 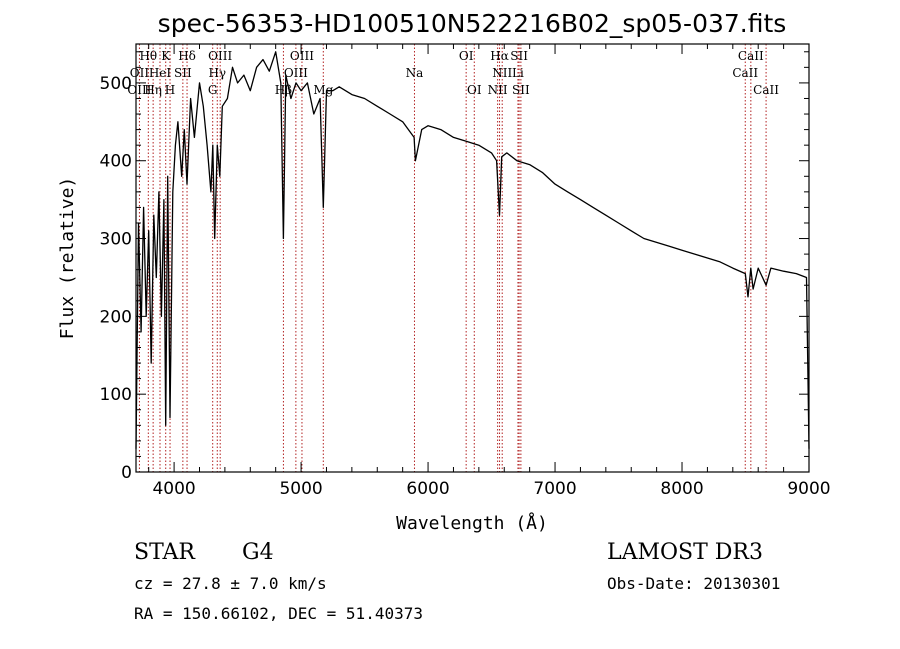 I want to click on y-tick-label: 400, so click(x=116, y=162).